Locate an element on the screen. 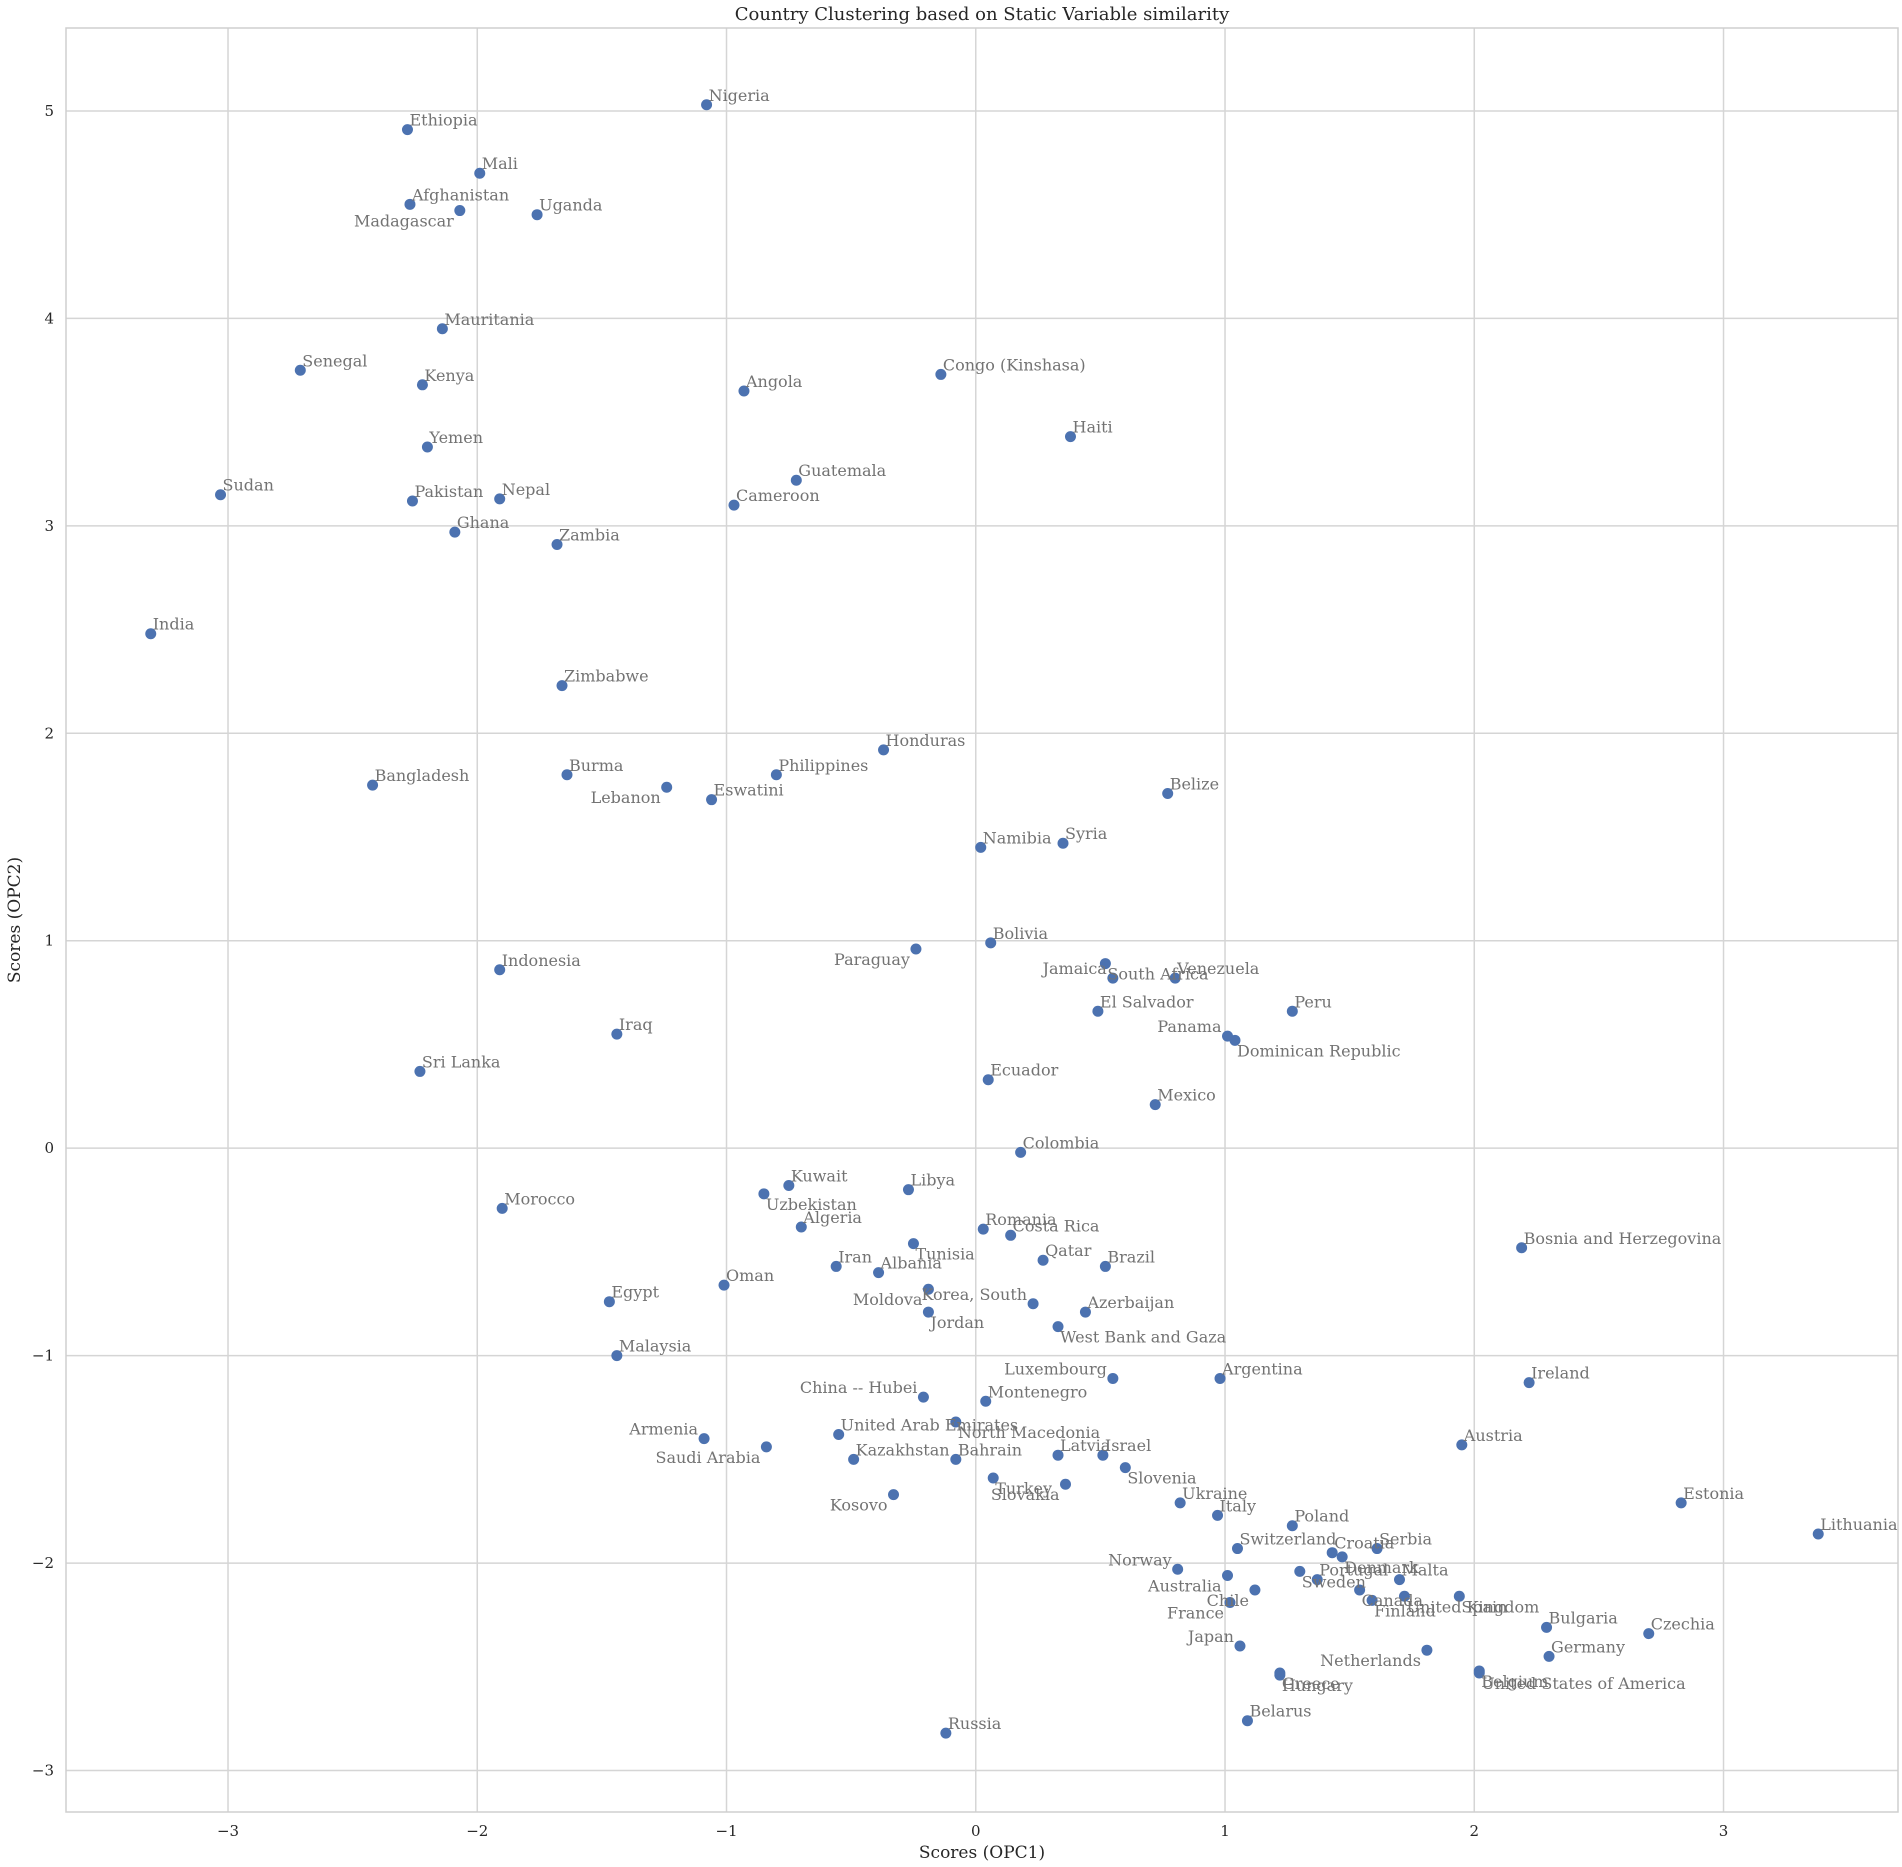 The height and width of the screenshot is (1867, 1902). data-point-label: Mali is located at coordinates (500, 163).